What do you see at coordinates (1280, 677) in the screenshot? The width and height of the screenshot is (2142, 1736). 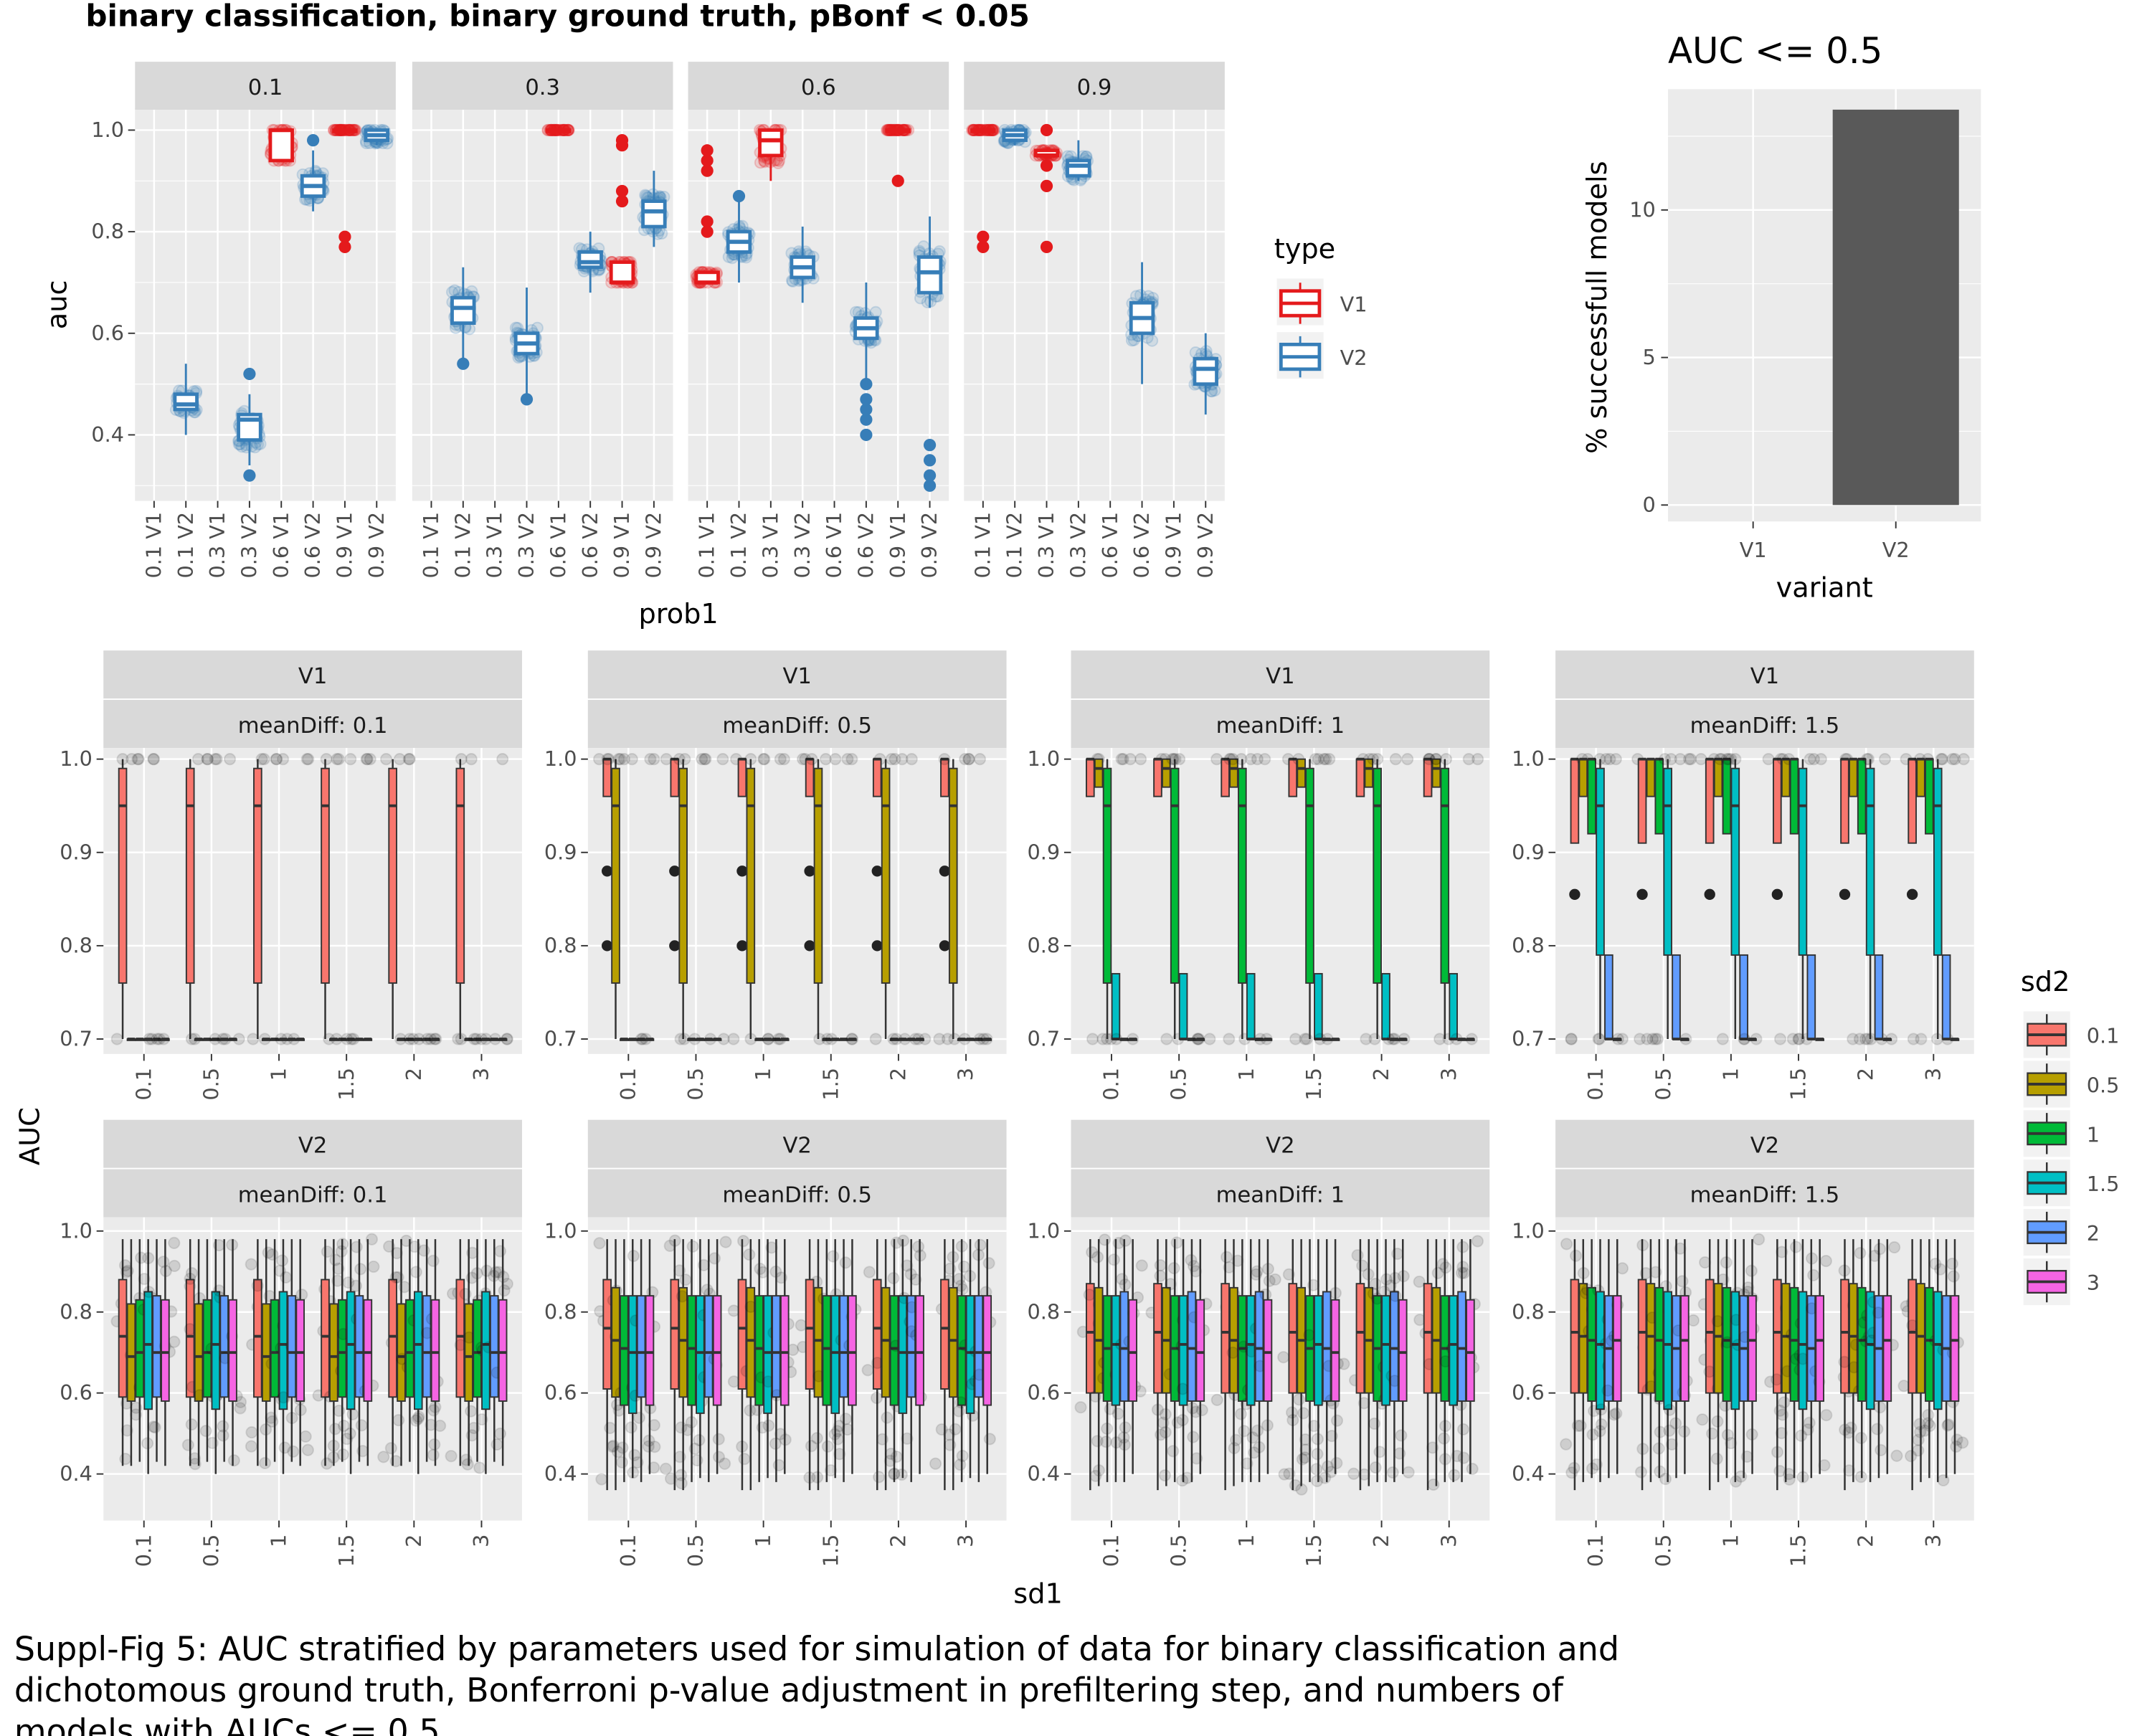 I see `facet-label-variant: V1` at bounding box center [1280, 677].